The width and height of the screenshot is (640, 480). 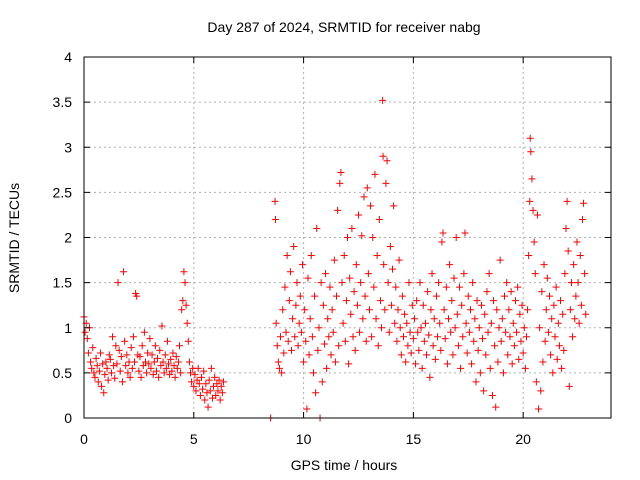 What do you see at coordinates (68, 57) in the screenshot?
I see `y-tick-label: 4` at bounding box center [68, 57].